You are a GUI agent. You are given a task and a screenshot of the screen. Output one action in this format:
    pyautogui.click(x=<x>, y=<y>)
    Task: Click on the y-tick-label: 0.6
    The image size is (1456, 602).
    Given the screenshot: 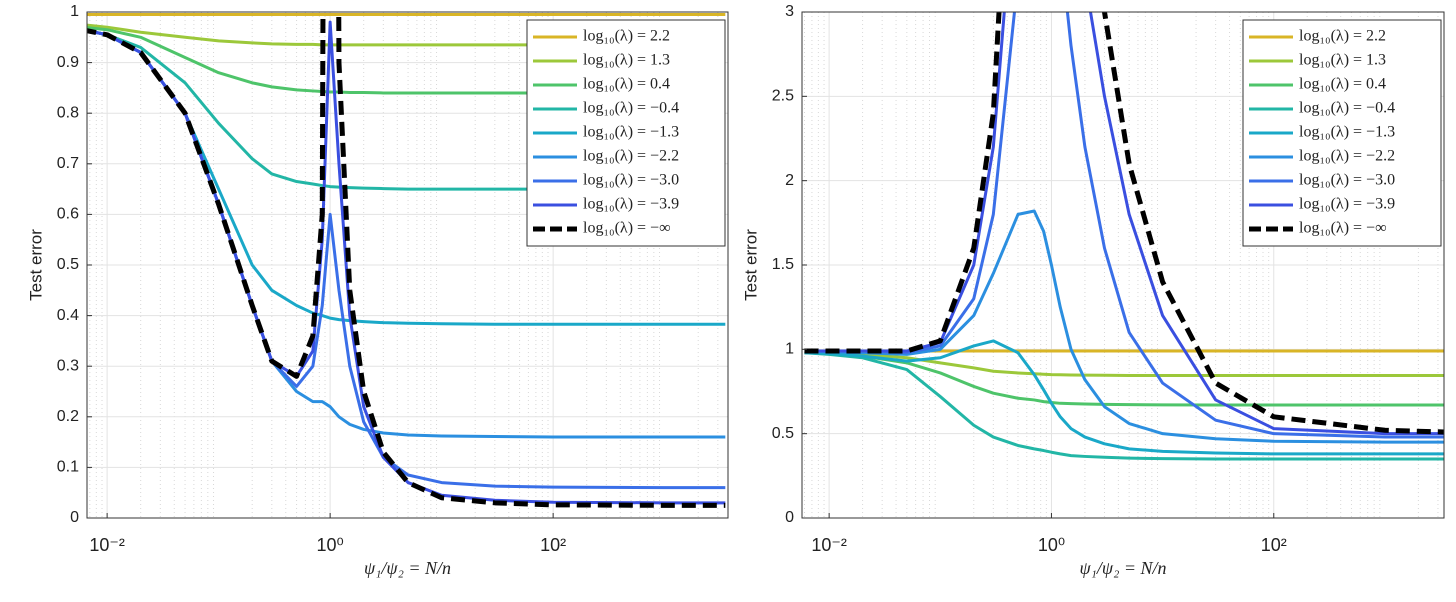 What is the action you would take?
    pyautogui.click(x=68, y=214)
    